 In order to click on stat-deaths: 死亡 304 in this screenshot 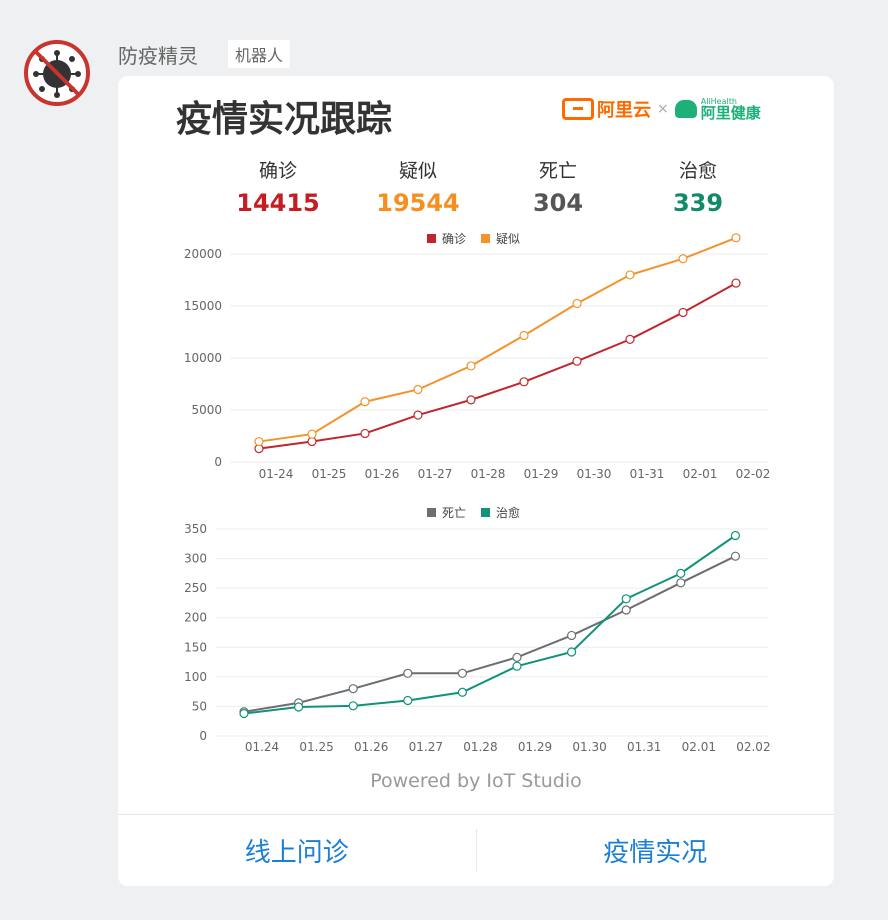, I will do `click(558, 186)`.